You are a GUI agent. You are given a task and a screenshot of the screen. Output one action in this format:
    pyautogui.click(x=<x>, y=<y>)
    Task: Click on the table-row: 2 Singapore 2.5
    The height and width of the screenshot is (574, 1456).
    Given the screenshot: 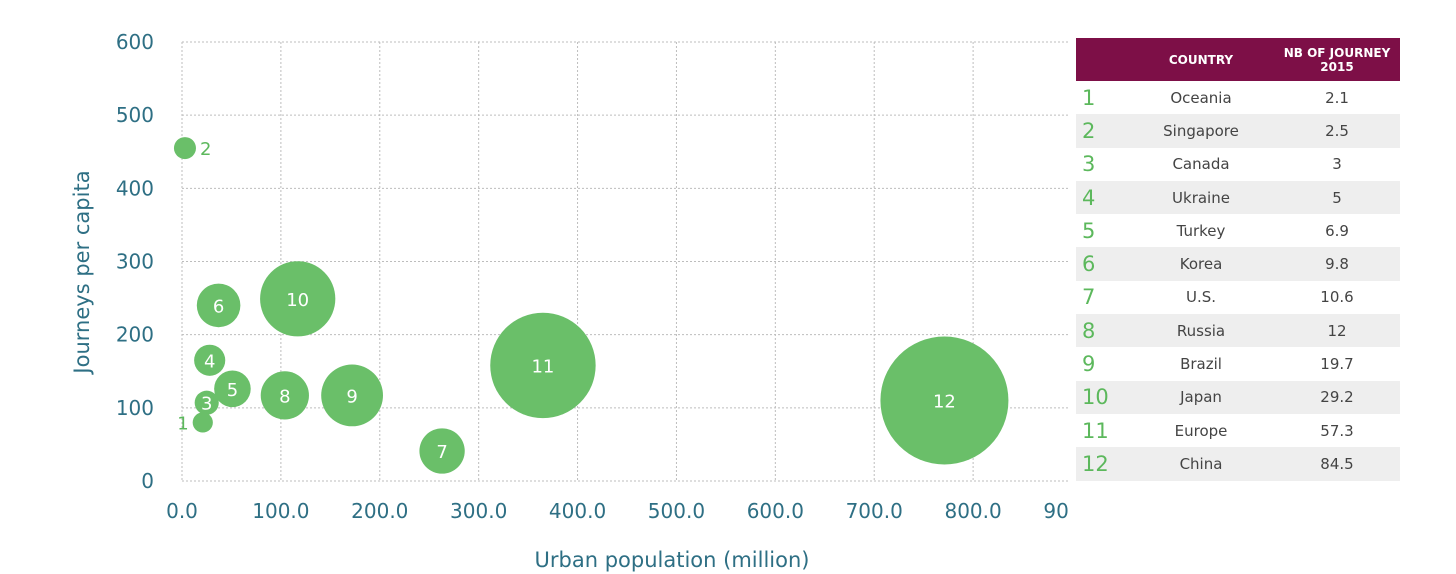 What is the action you would take?
    pyautogui.click(x=1238, y=131)
    